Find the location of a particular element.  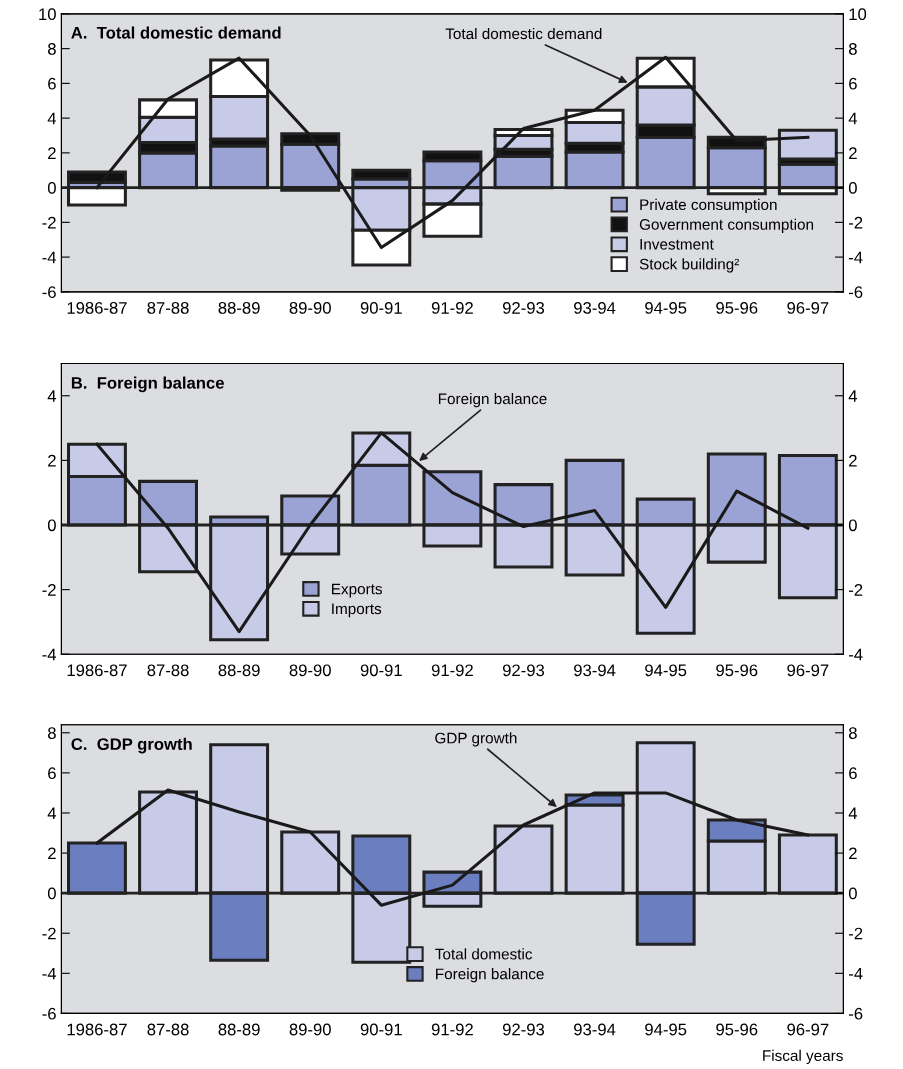

text: B. Foreign balance is located at coordinates (147, 384).